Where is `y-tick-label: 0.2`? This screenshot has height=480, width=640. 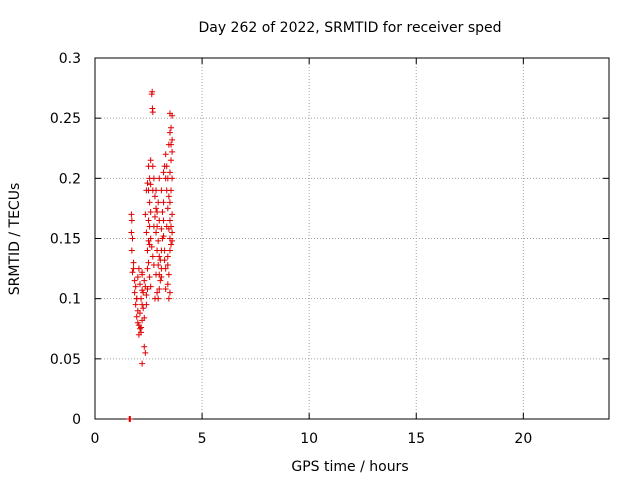
y-tick-label: 0.2 is located at coordinates (70, 179).